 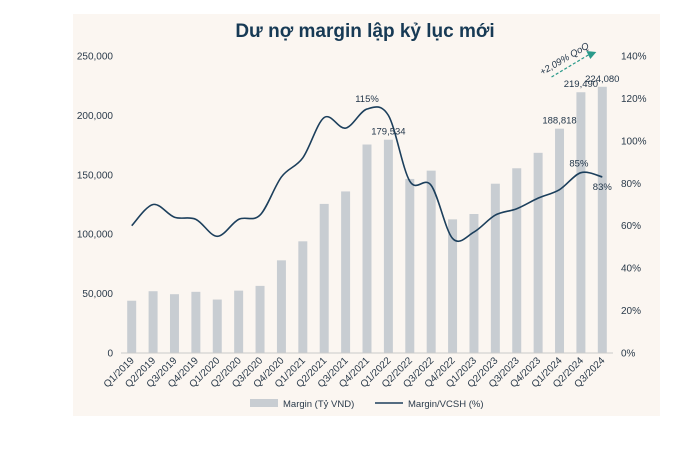 What do you see at coordinates (324, 278) in the screenshot?
I see `bar-Q2/2021` at bounding box center [324, 278].